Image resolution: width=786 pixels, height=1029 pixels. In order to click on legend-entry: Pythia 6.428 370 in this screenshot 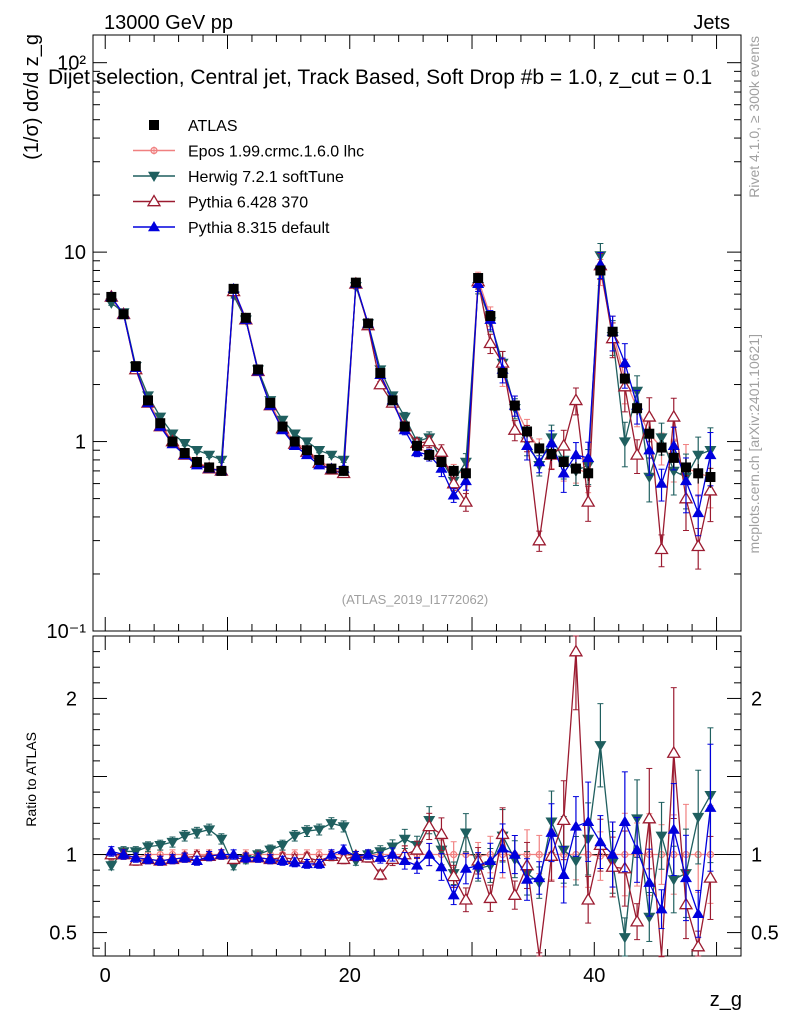, I will do `click(220, 203)`.